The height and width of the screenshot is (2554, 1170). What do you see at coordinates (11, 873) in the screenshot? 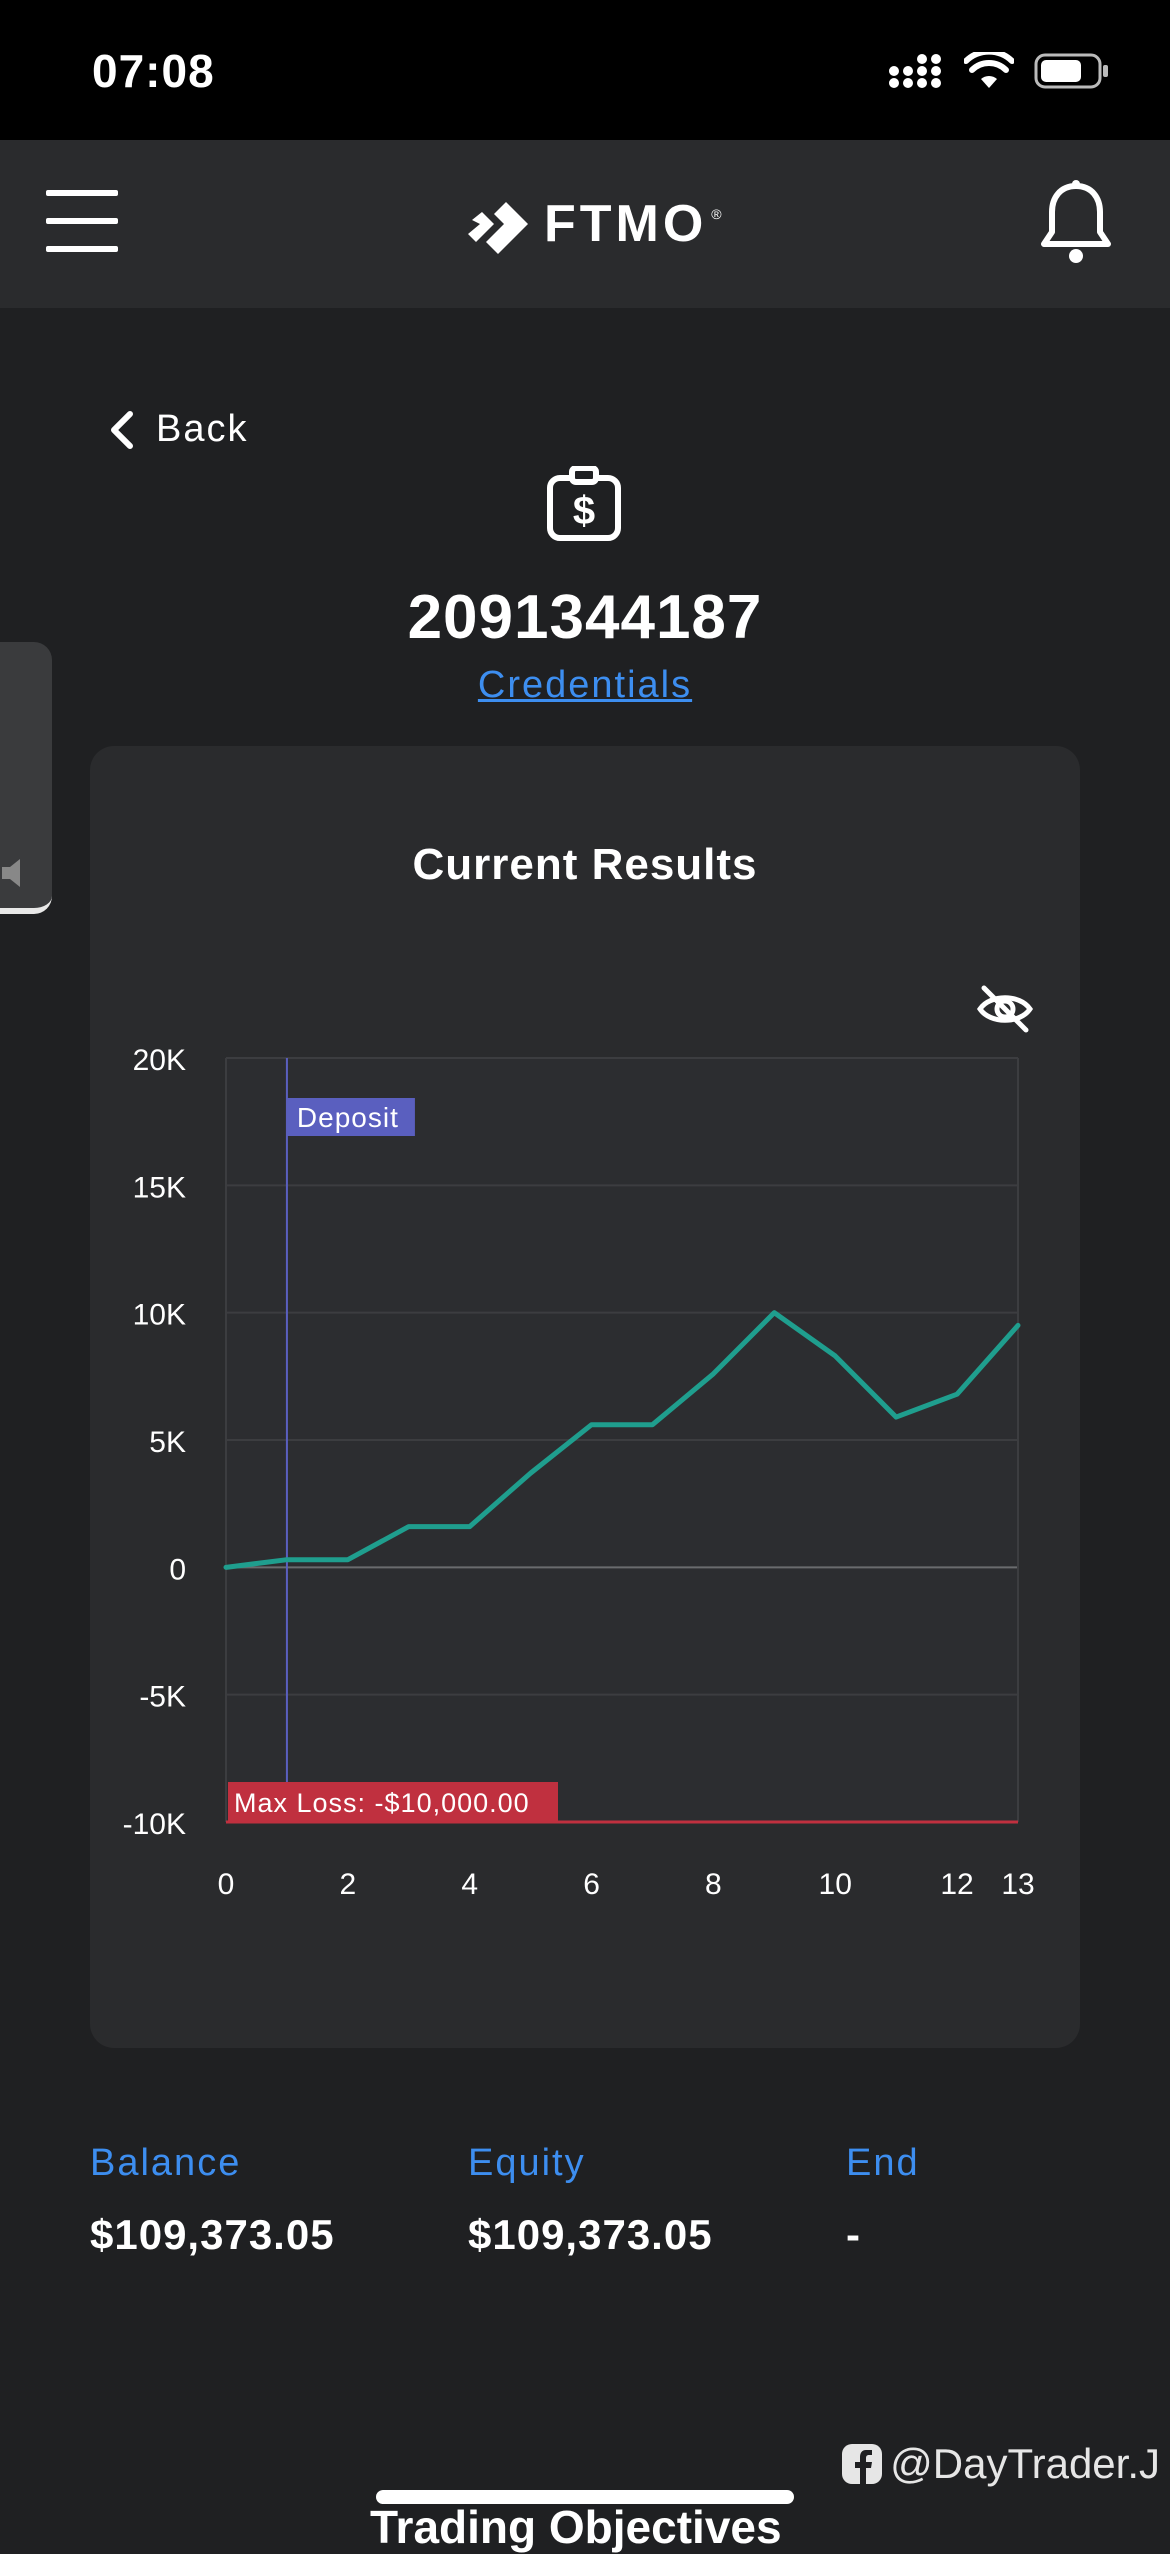
I see `speaker-icon` at bounding box center [11, 873].